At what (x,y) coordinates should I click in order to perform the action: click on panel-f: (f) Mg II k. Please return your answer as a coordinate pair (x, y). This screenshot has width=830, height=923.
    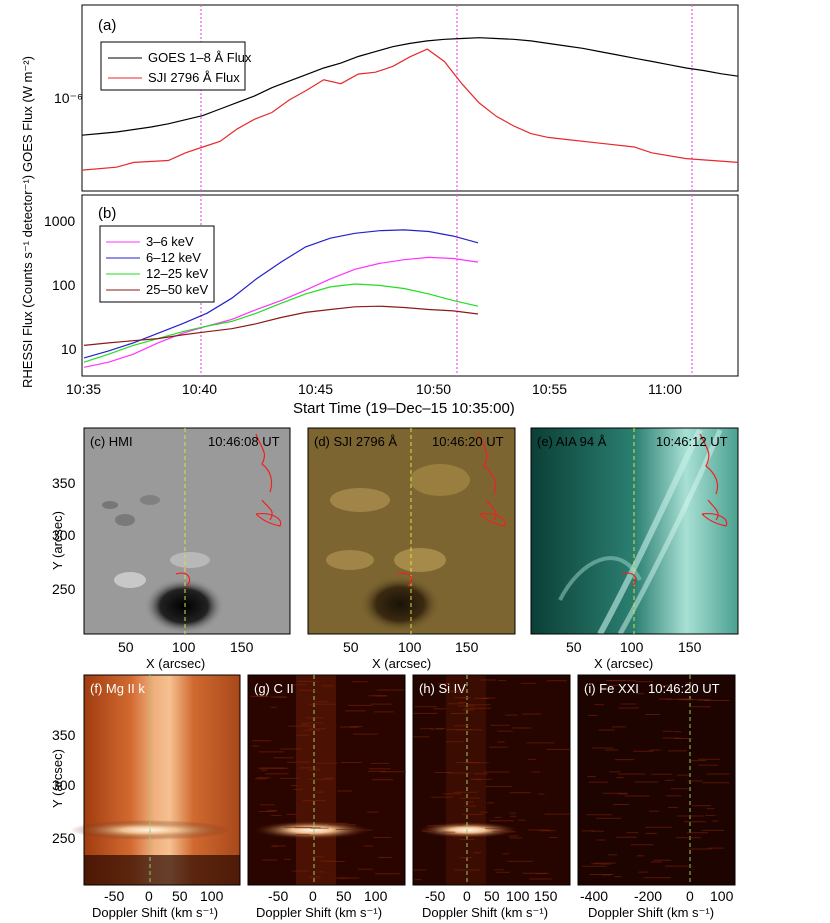
    Looking at the image, I should click on (155, 780).